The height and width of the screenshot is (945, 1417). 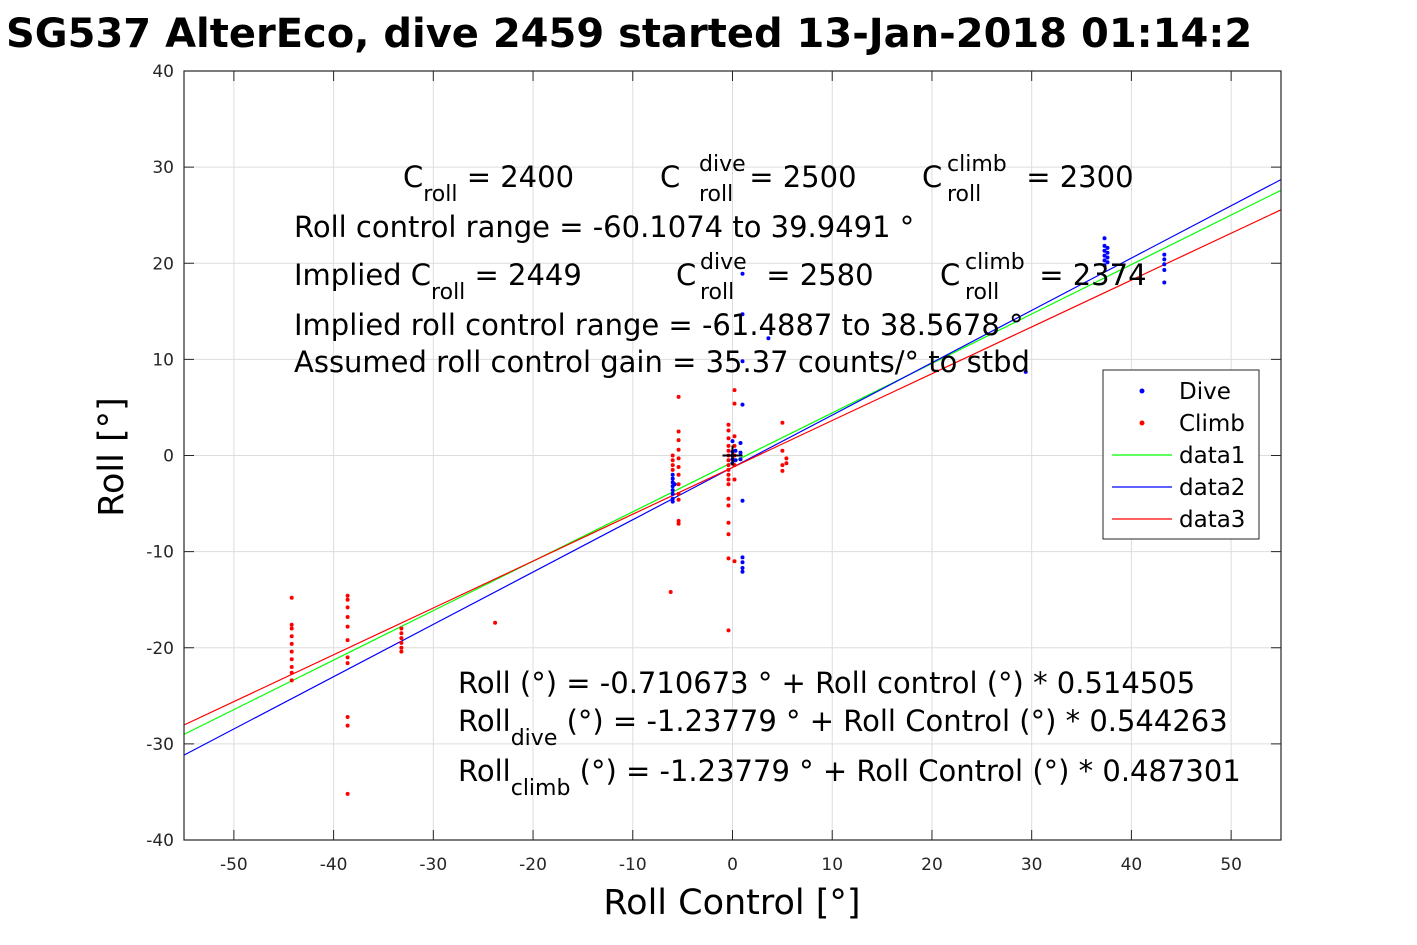 I want to click on y-tick-label: -40, so click(x=160, y=841).